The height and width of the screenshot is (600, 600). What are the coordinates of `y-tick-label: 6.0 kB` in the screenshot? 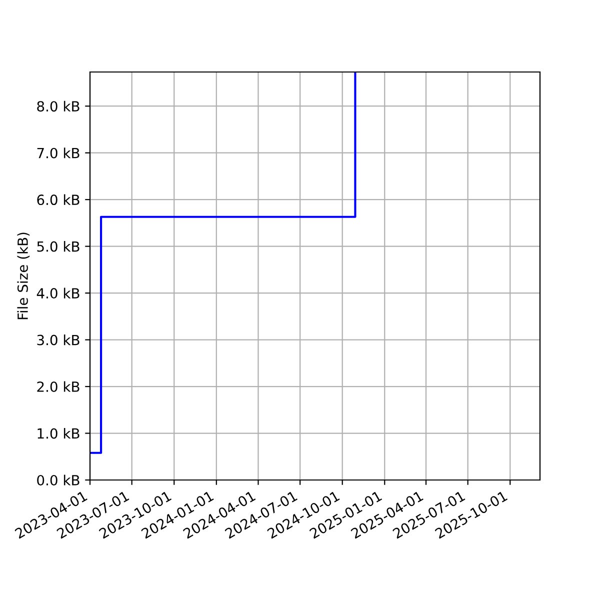 It's located at (58, 200).